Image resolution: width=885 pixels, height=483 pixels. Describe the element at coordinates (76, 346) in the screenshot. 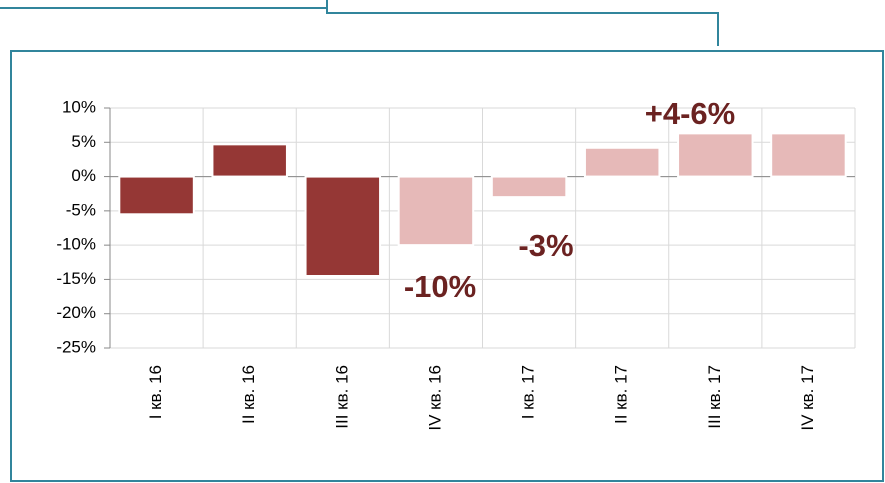

I see `y-tick-label: -25%` at that location.